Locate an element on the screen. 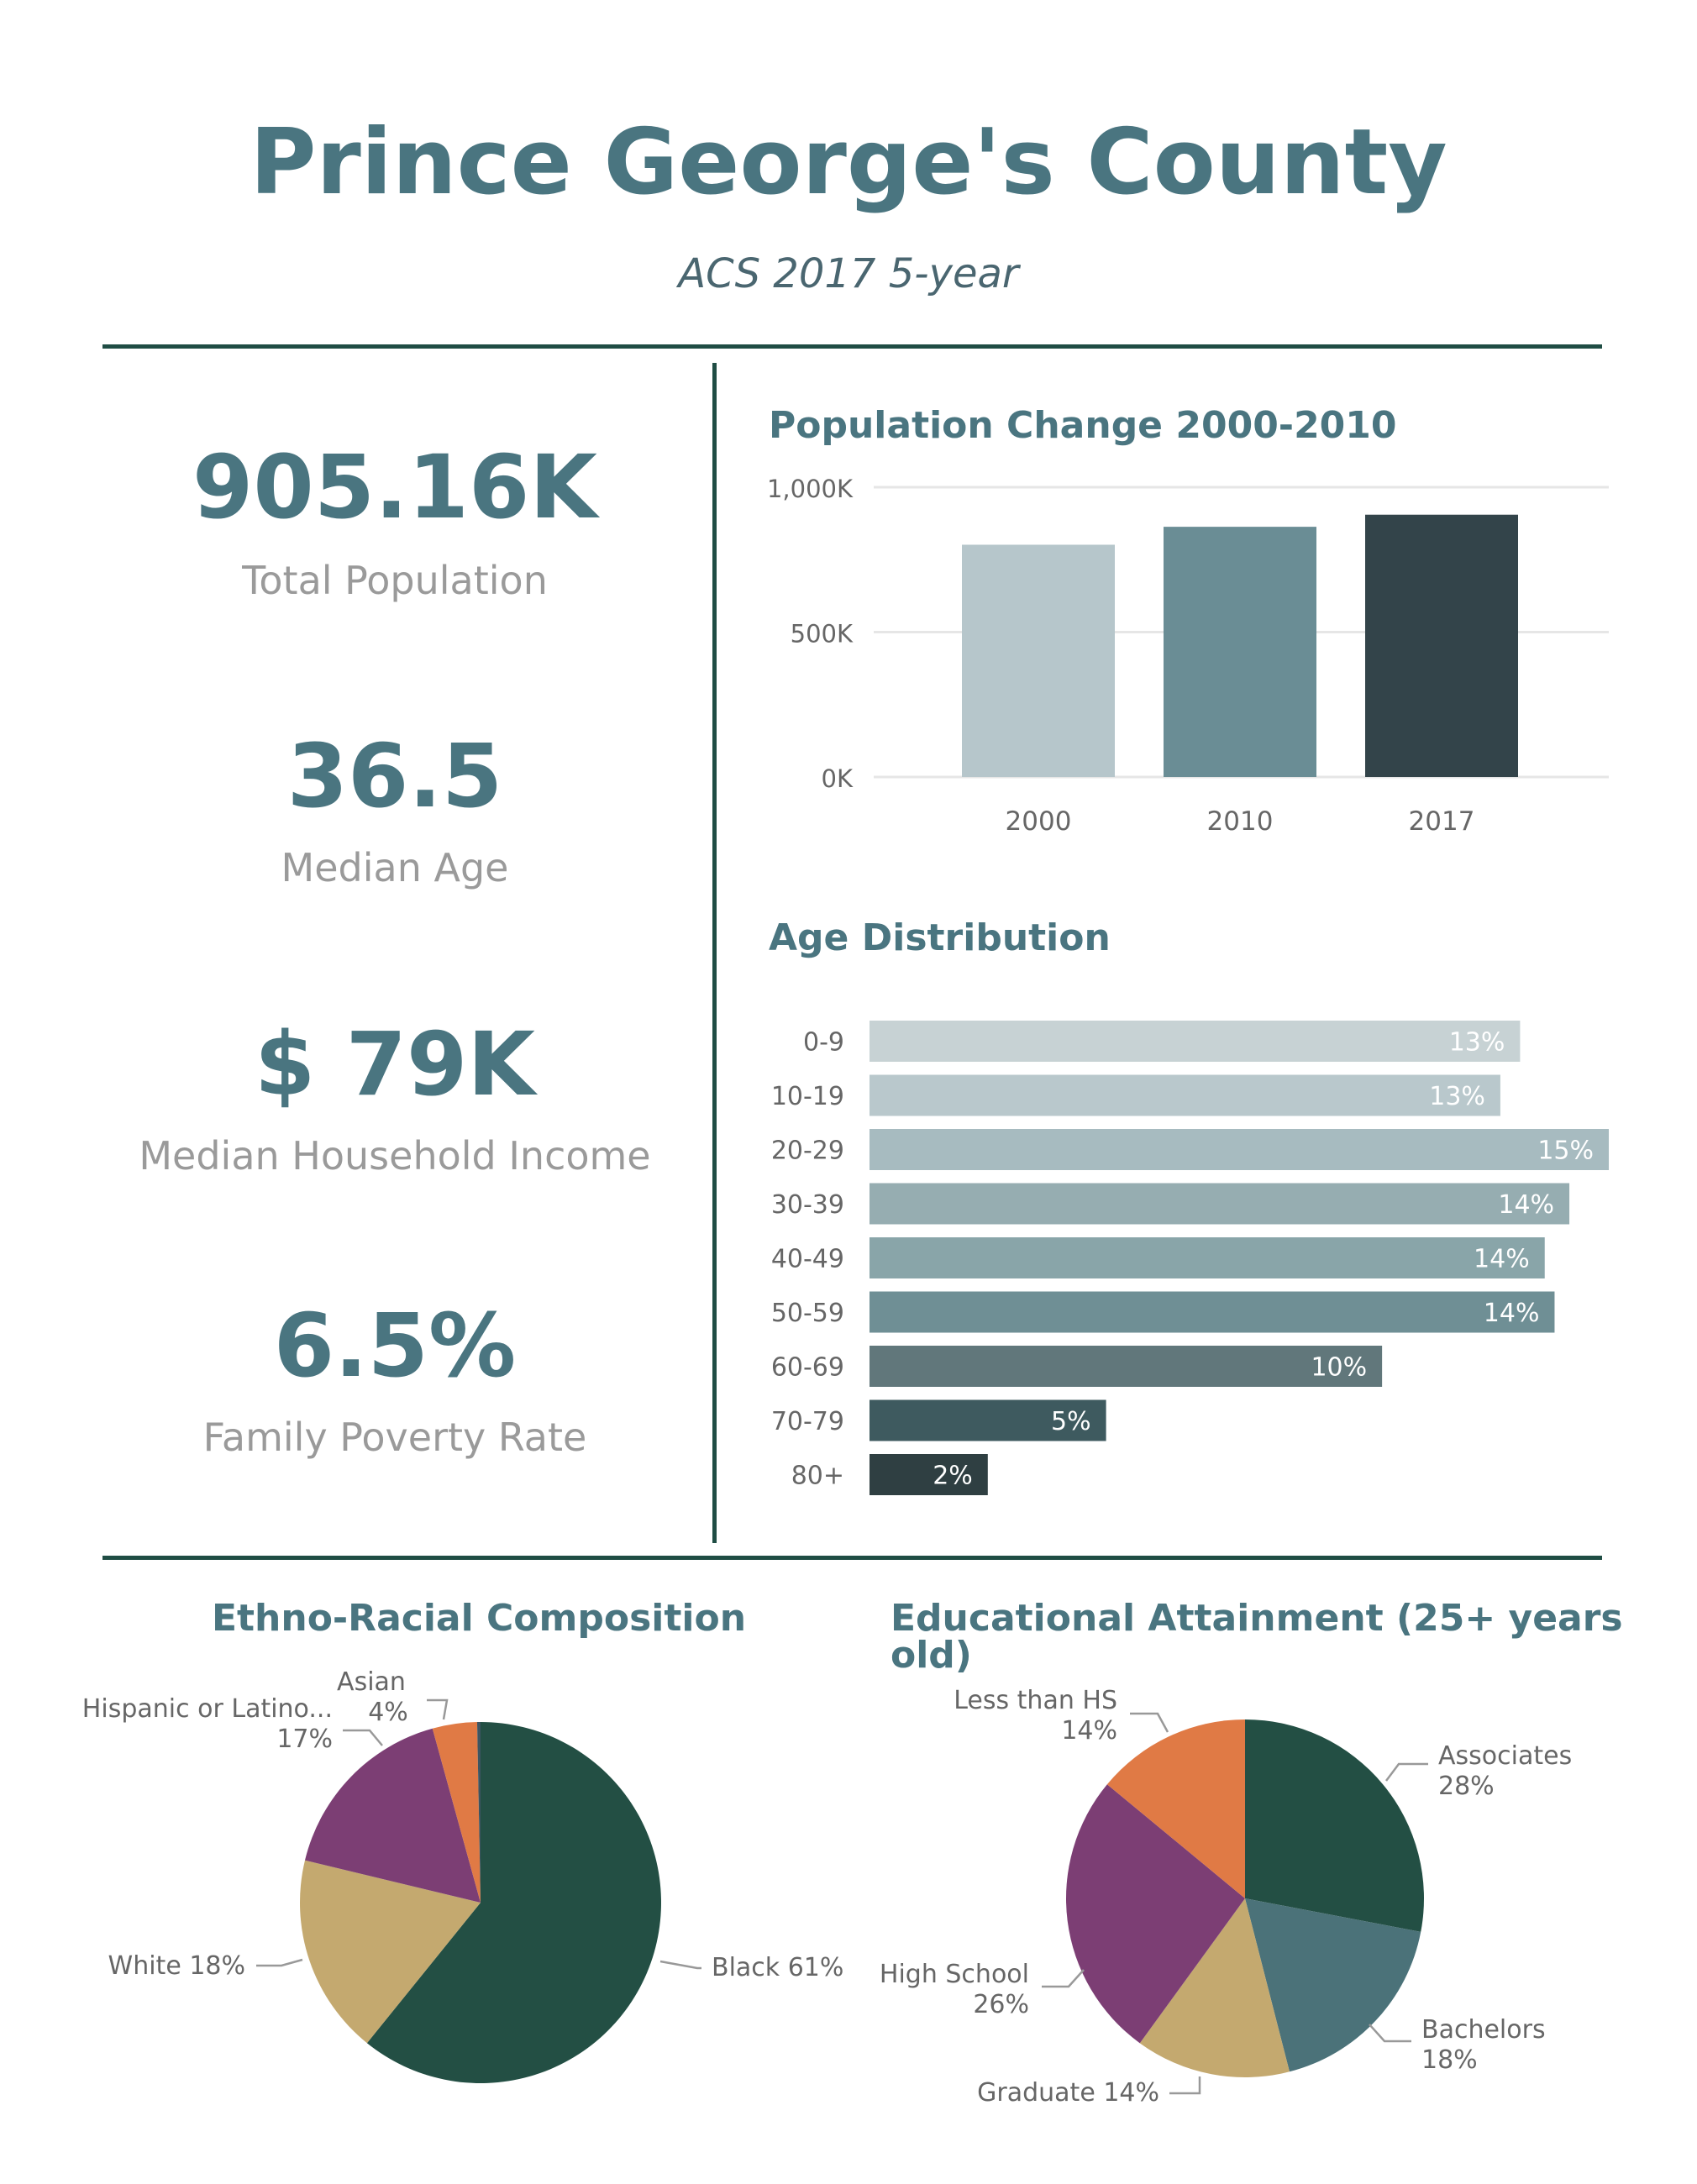  age-category-label: 80+ is located at coordinates (817, 1476).